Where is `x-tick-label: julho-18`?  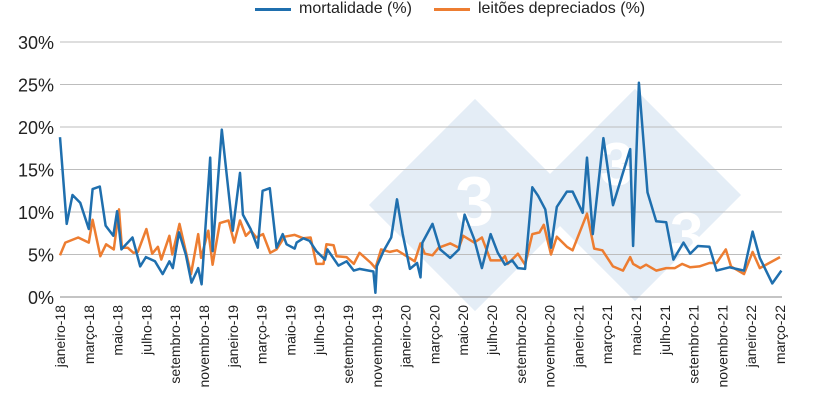
x-tick-label: julho-18 is located at coordinates (146, 330).